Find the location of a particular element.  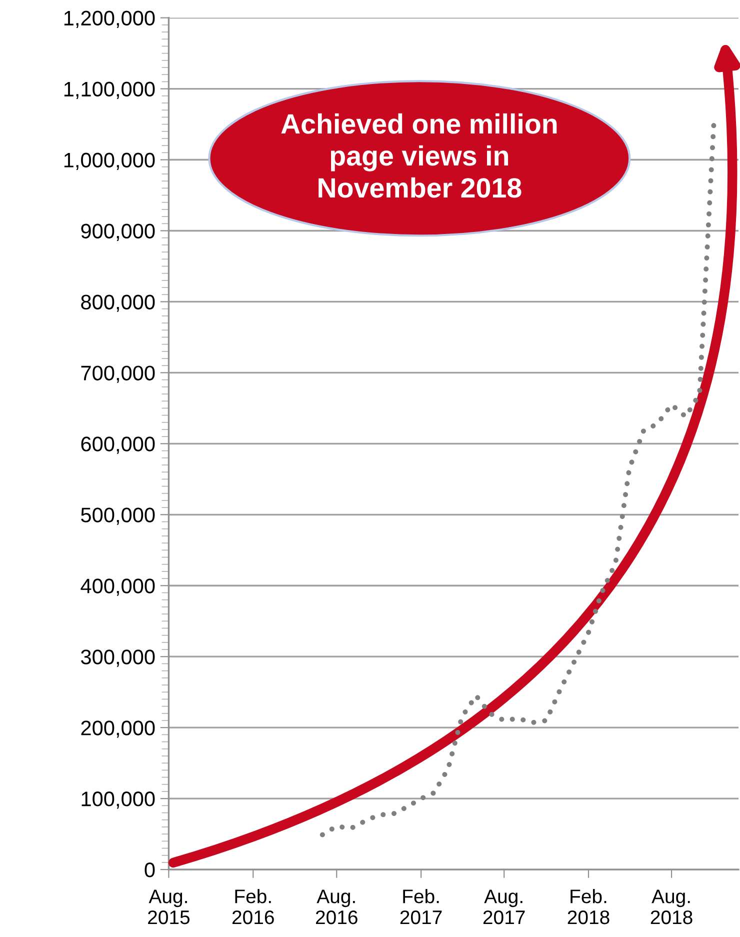

x-tick-label: Feb. 2016 is located at coordinates (253, 906).